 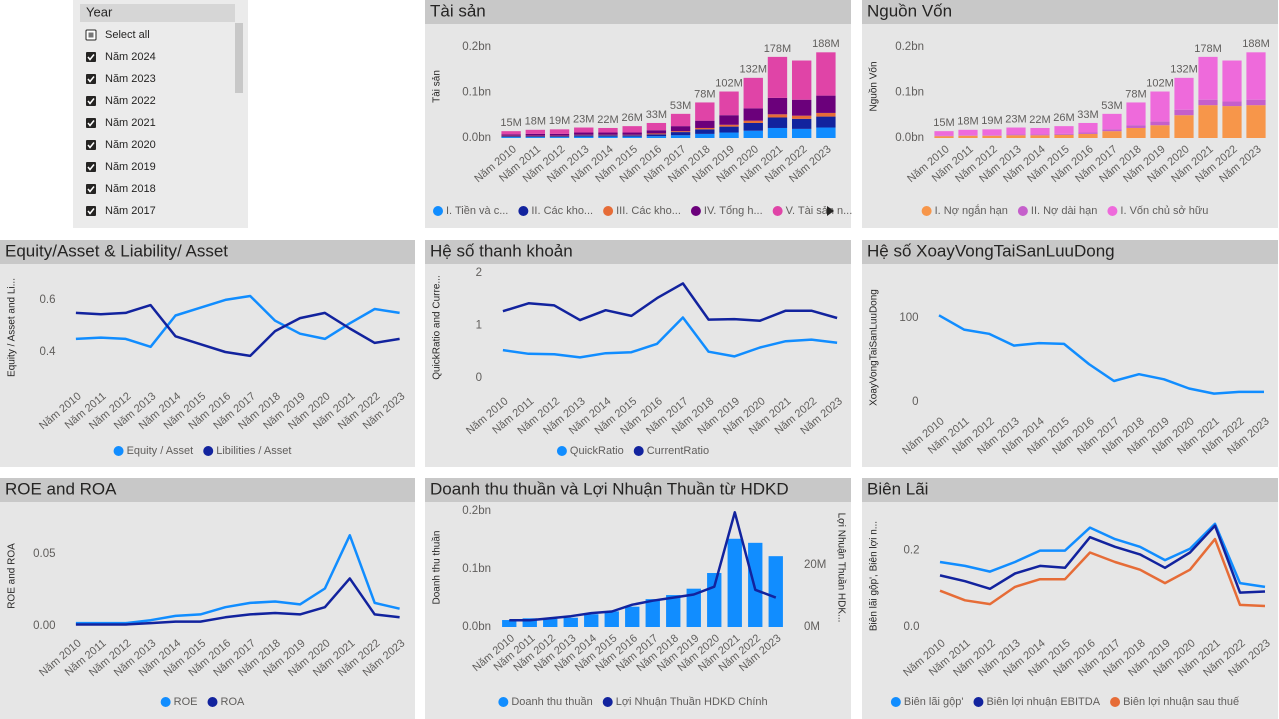 I want to click on y-axis-title: XoayVongTaiSanLuuDong, so click(x=874, y=347).